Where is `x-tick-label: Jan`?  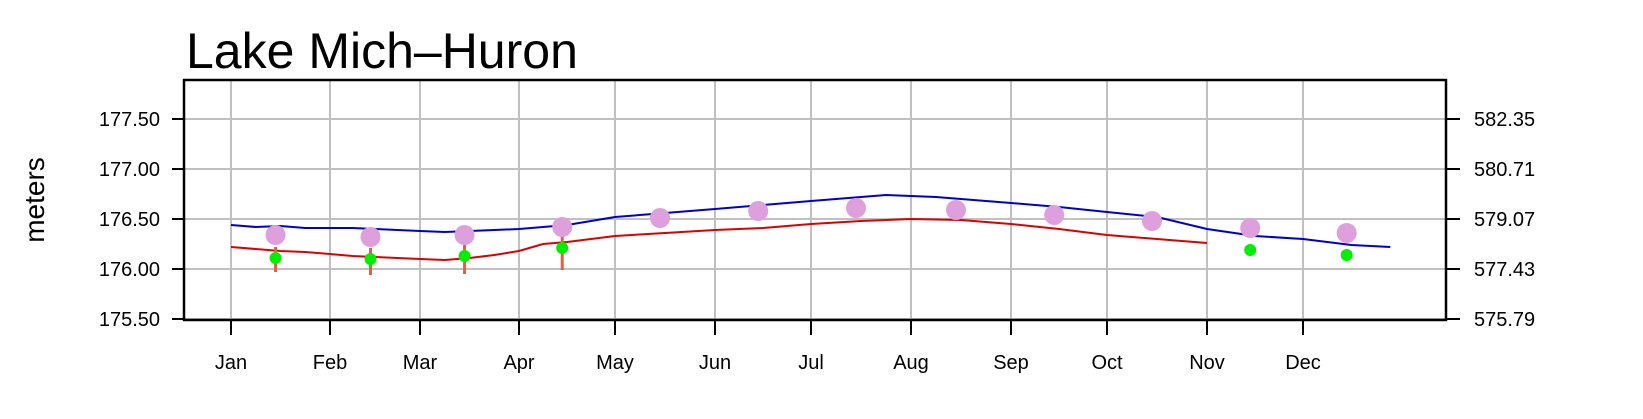
x-tick-label: Jan is located at coordinates (231, 363).